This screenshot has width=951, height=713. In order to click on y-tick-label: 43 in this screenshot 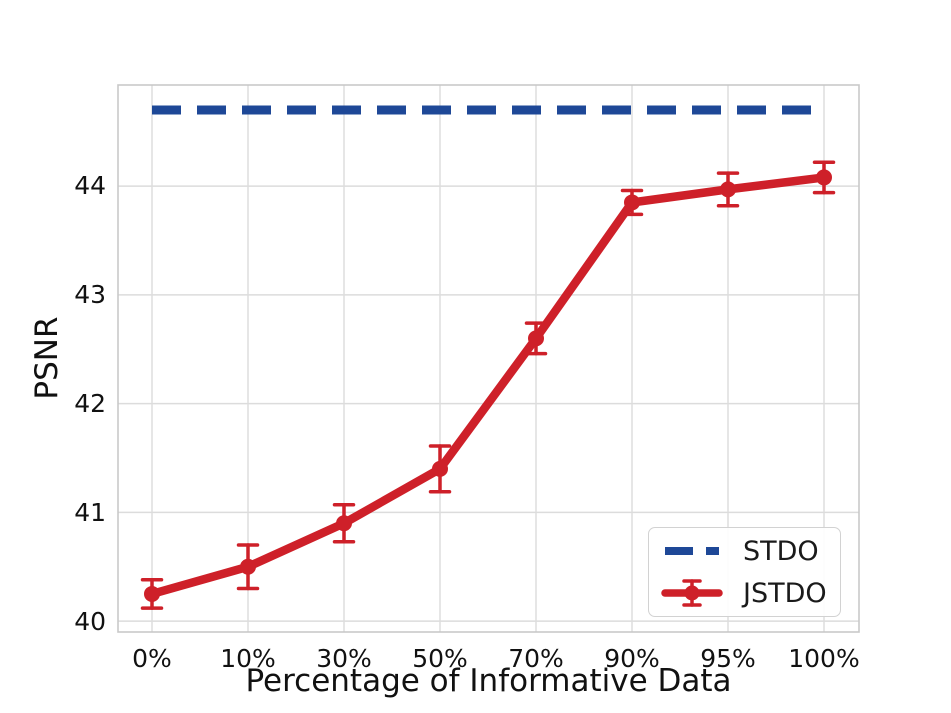, I will do `click(90, 294)`.